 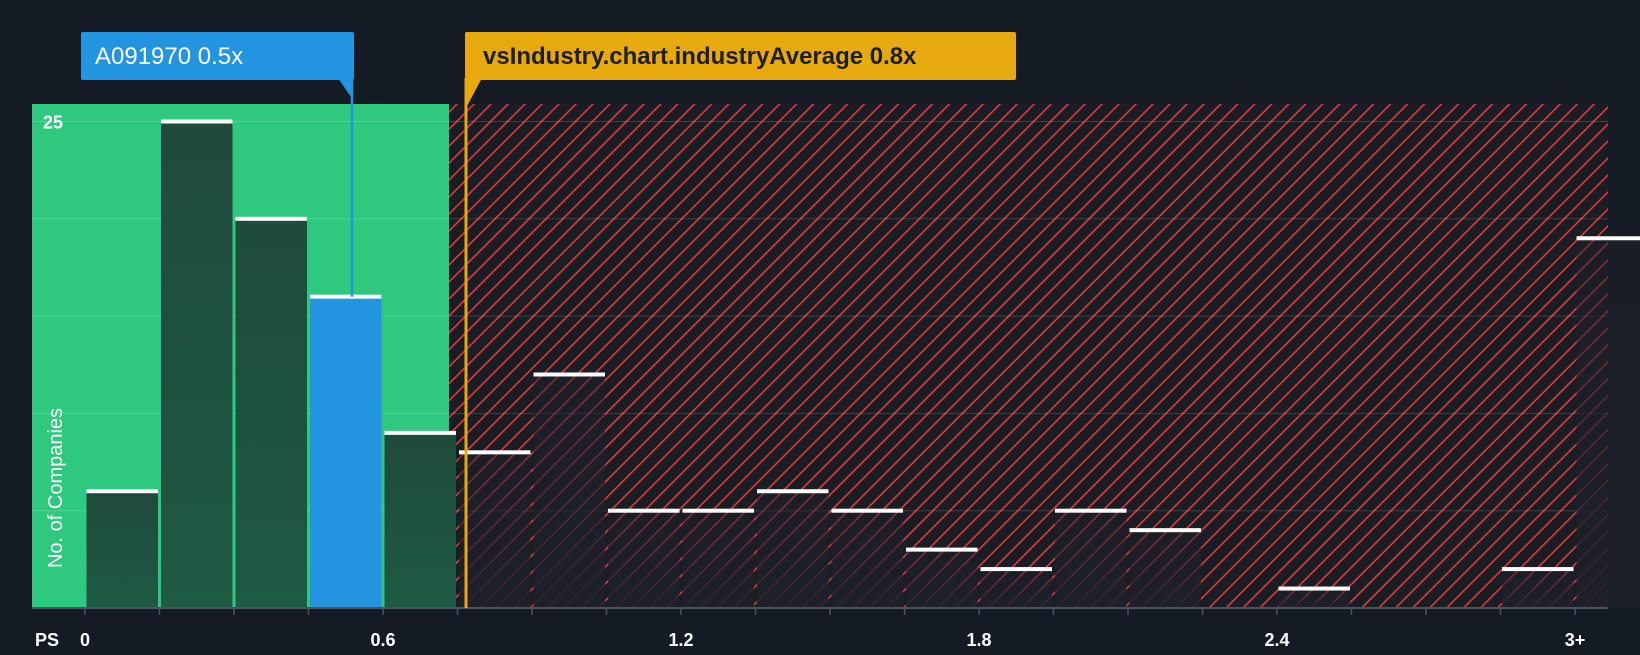 What do you see at coordinates (978, 640) in the screenshot?
I see `x-tick-label: 1.8` at bounding box center [978, 640].